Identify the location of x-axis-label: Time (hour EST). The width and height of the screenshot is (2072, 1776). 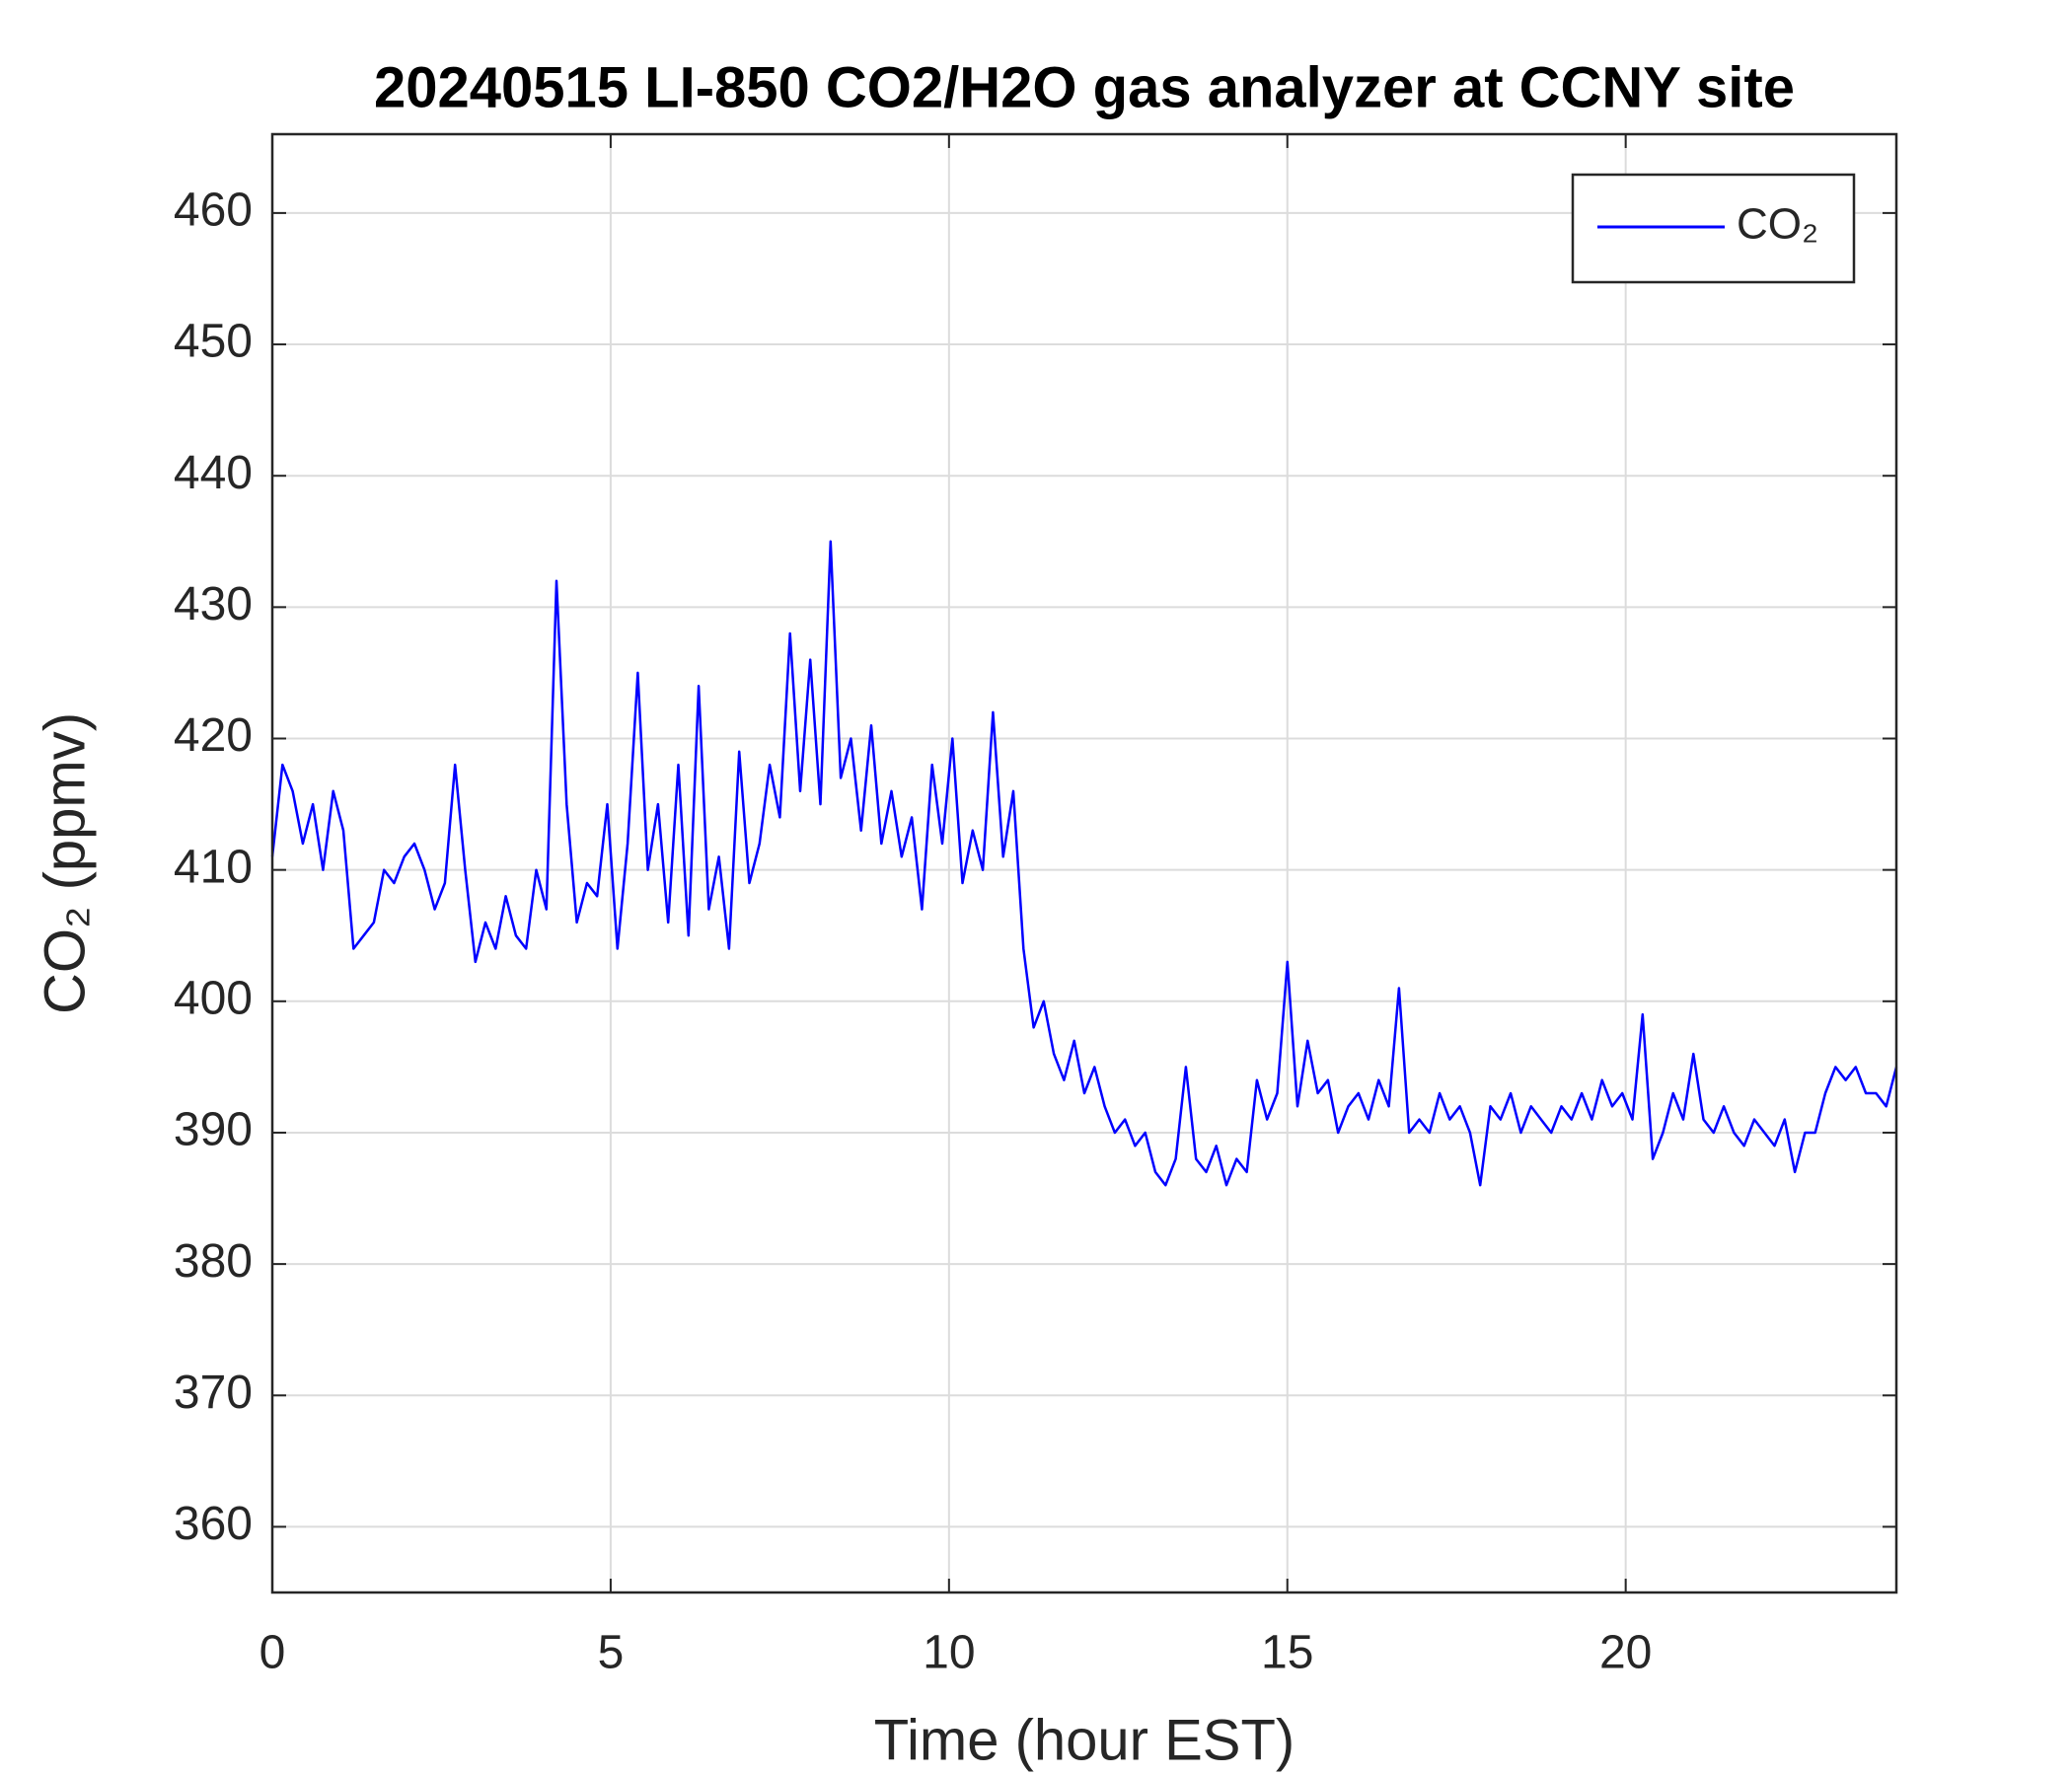
(1084, 1740).